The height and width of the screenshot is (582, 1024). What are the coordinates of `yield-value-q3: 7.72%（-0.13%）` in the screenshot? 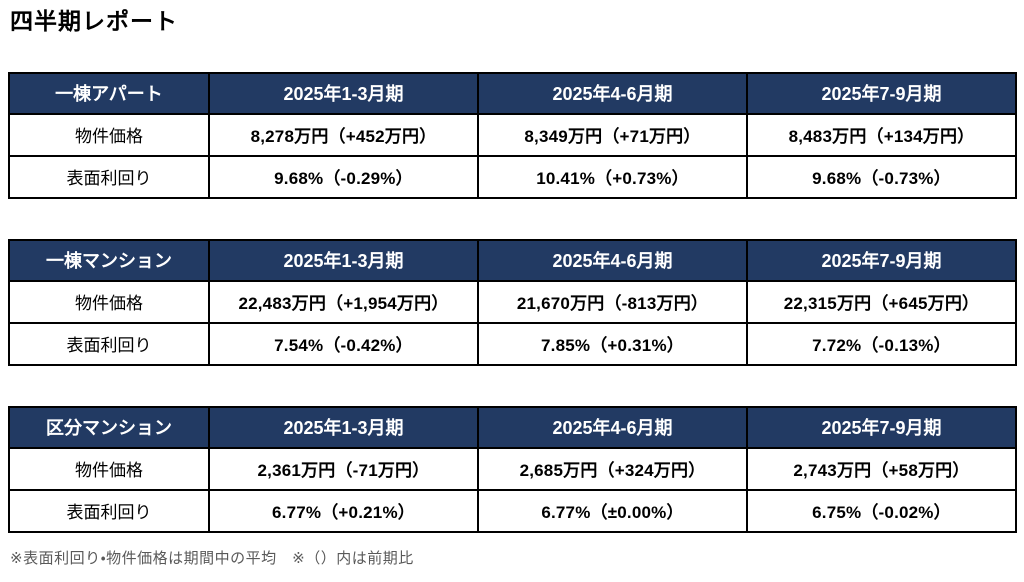 It's located at (881, 343).